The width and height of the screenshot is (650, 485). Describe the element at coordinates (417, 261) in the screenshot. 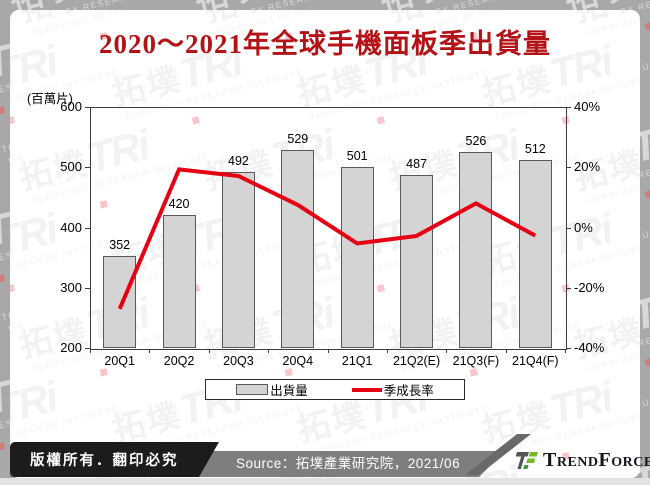

I see `bar-21Q2(E)` at that location.